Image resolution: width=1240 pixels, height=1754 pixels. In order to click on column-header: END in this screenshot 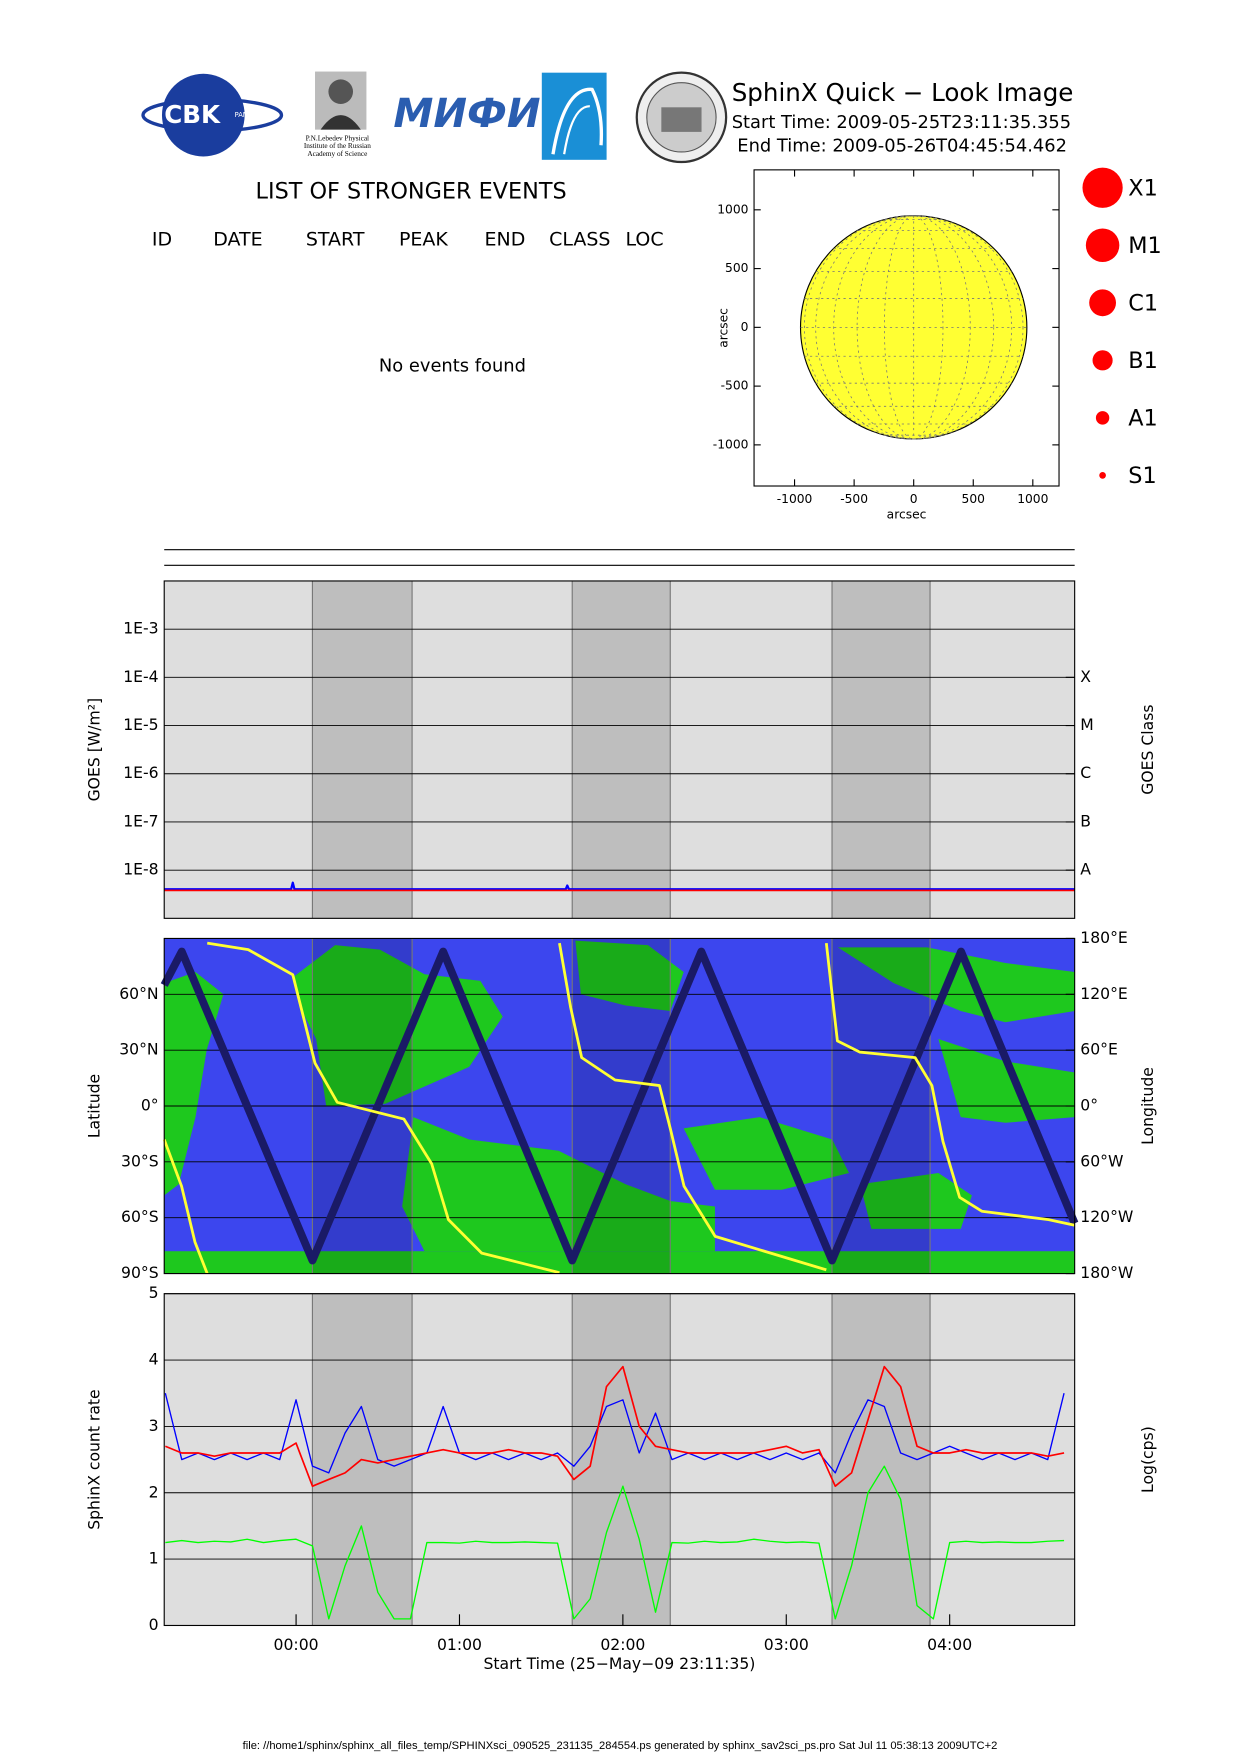, I will do `click(505, 240)`.